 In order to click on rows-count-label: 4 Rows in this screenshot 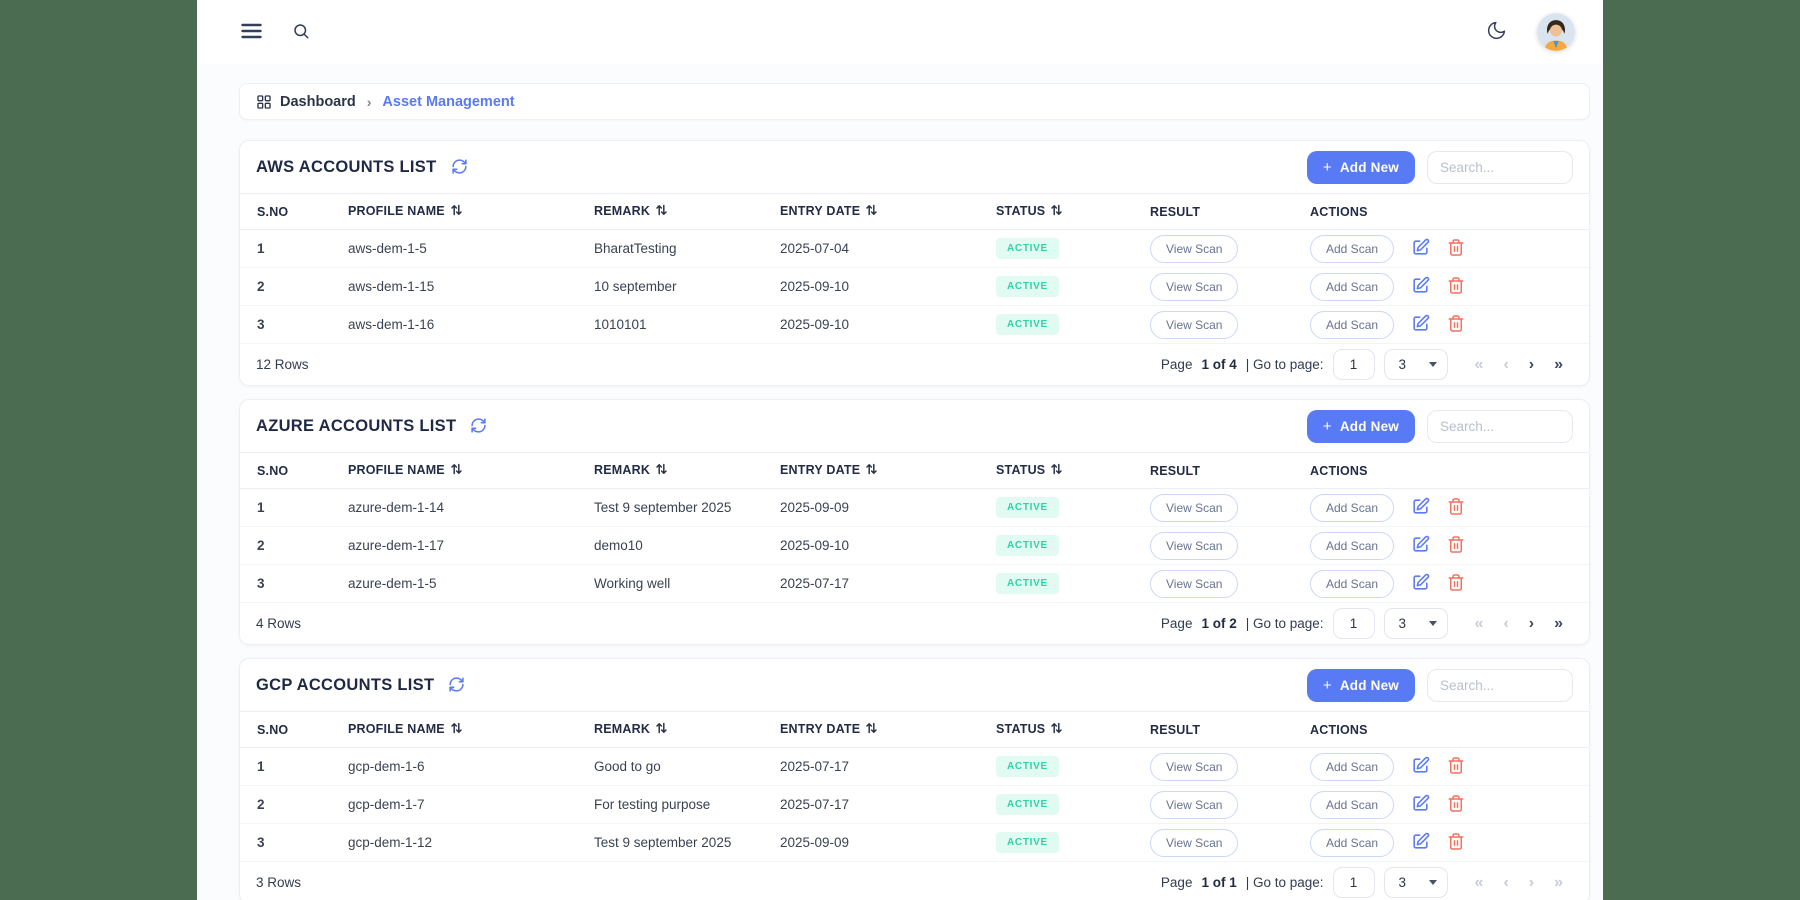, I will do `click(279, 623)`.